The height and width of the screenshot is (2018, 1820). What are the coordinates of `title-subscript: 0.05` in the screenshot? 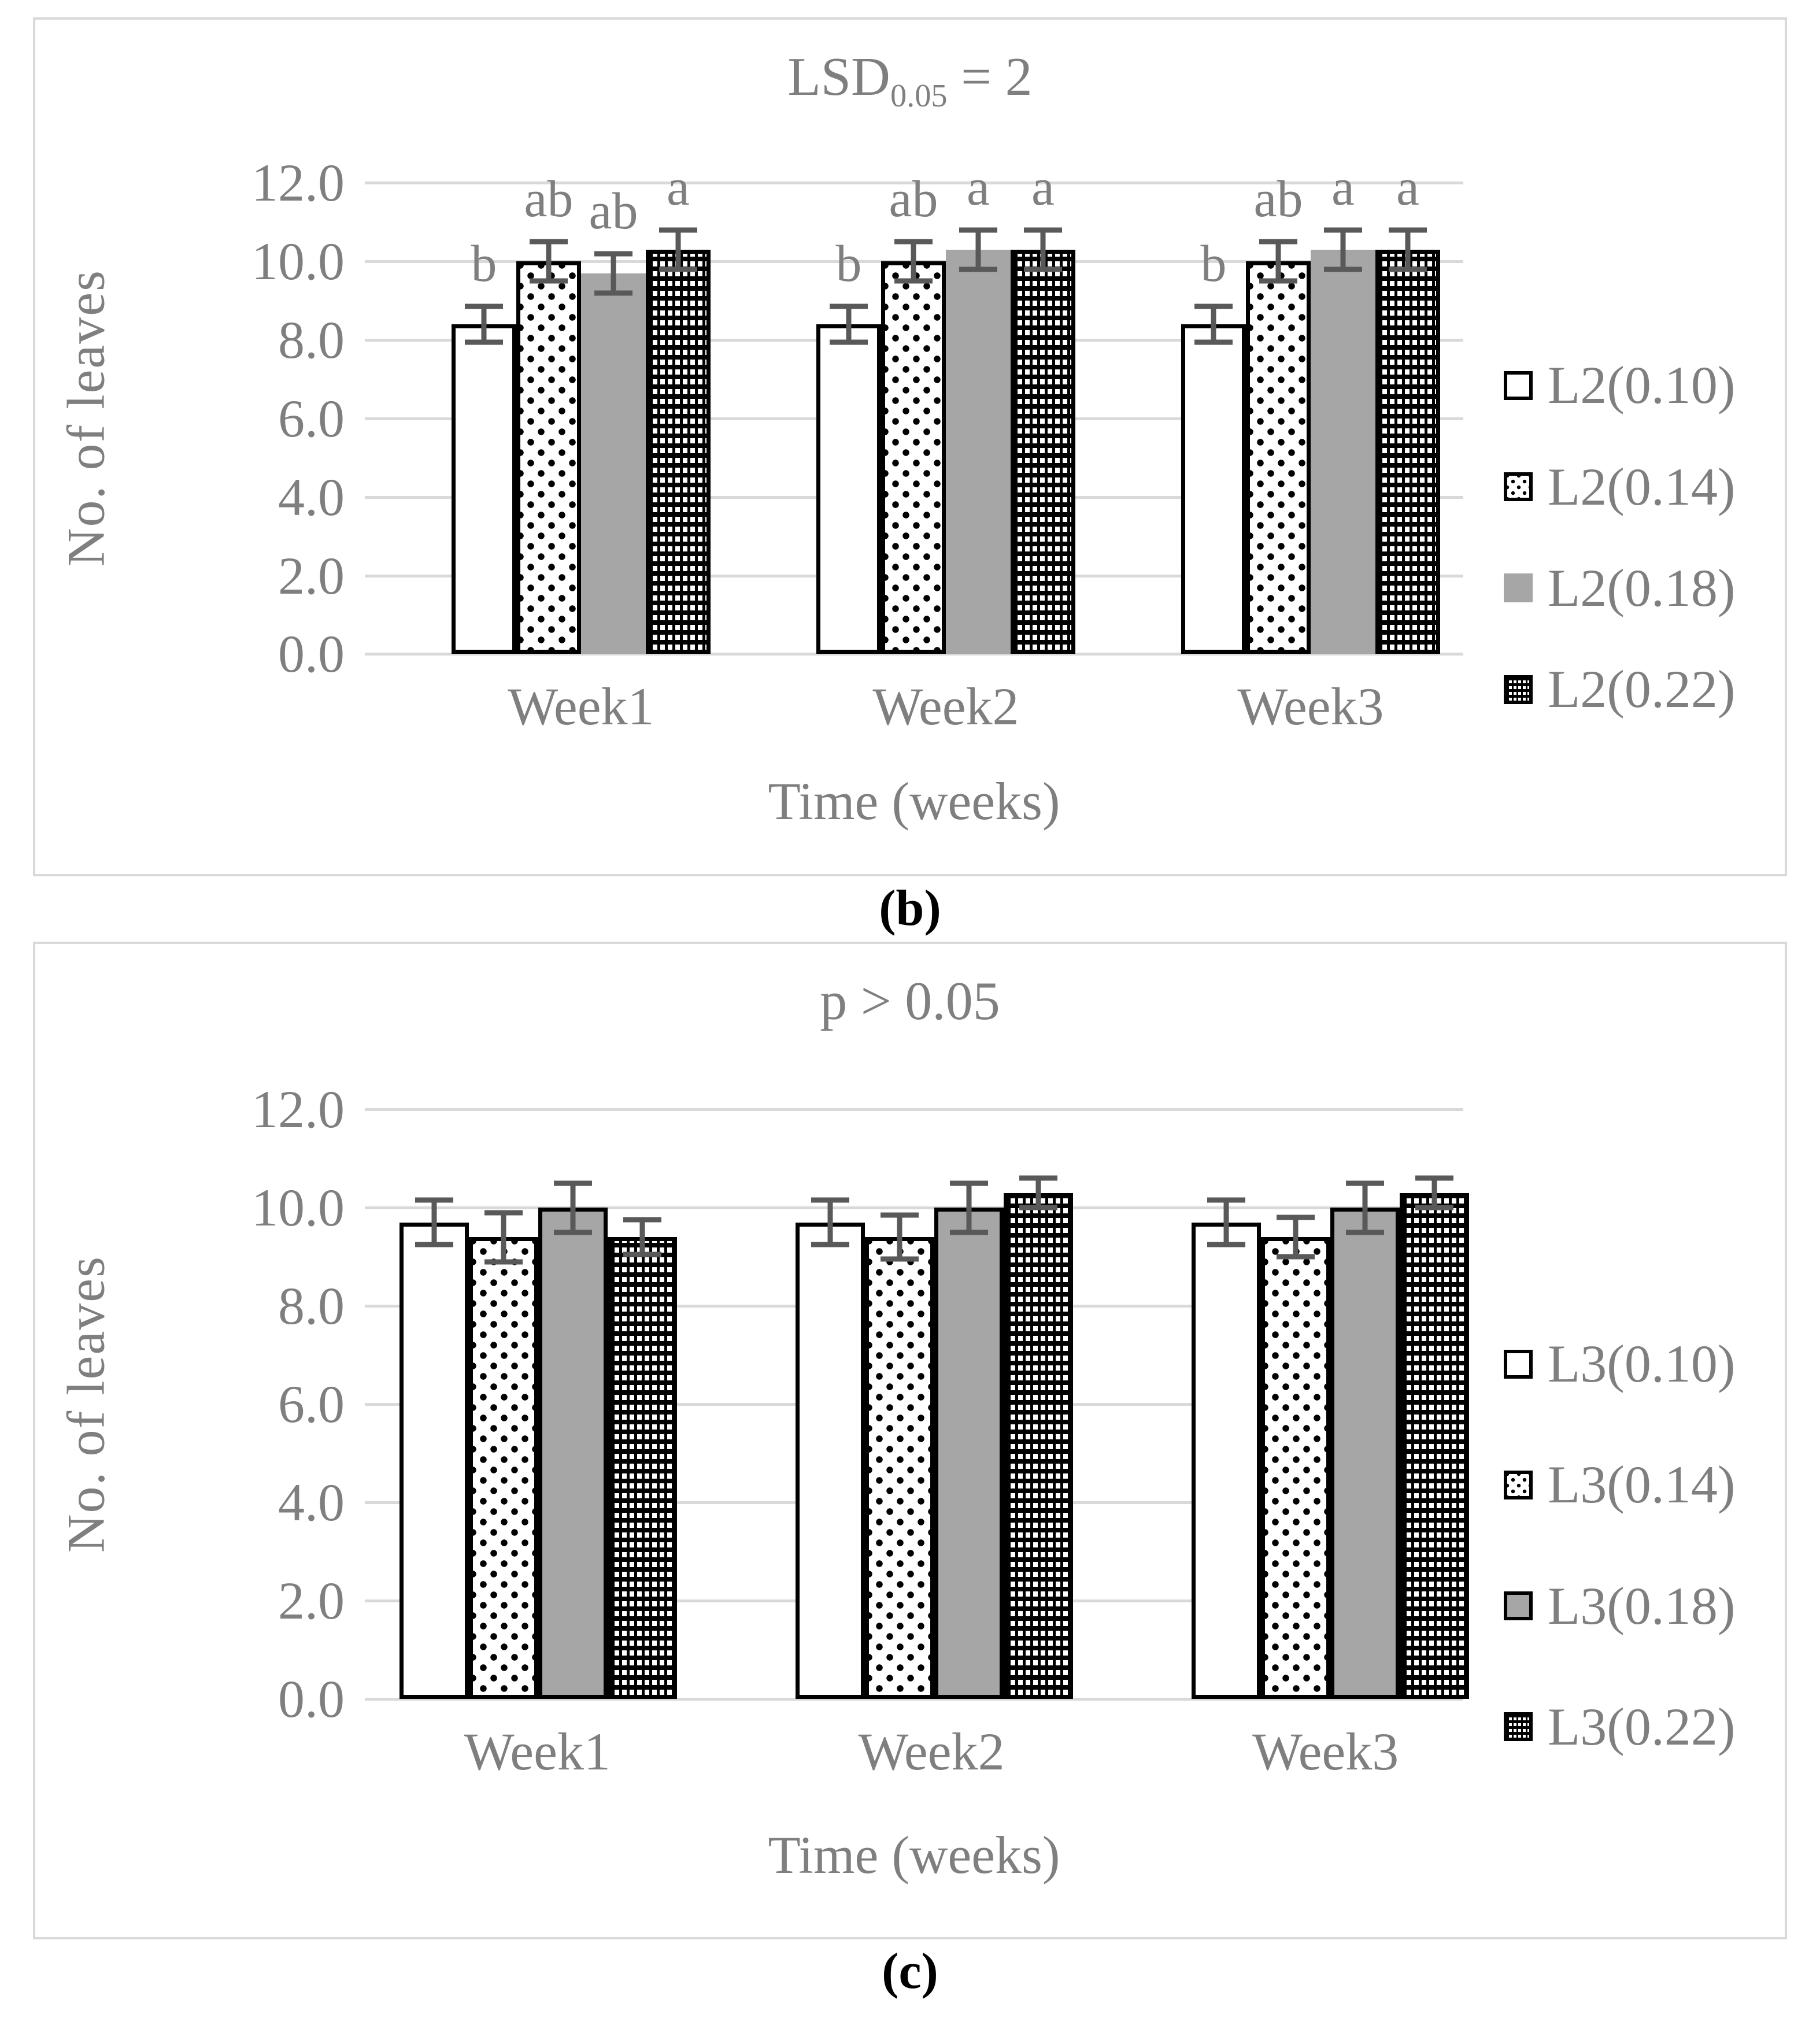 It's located at (919, 96).